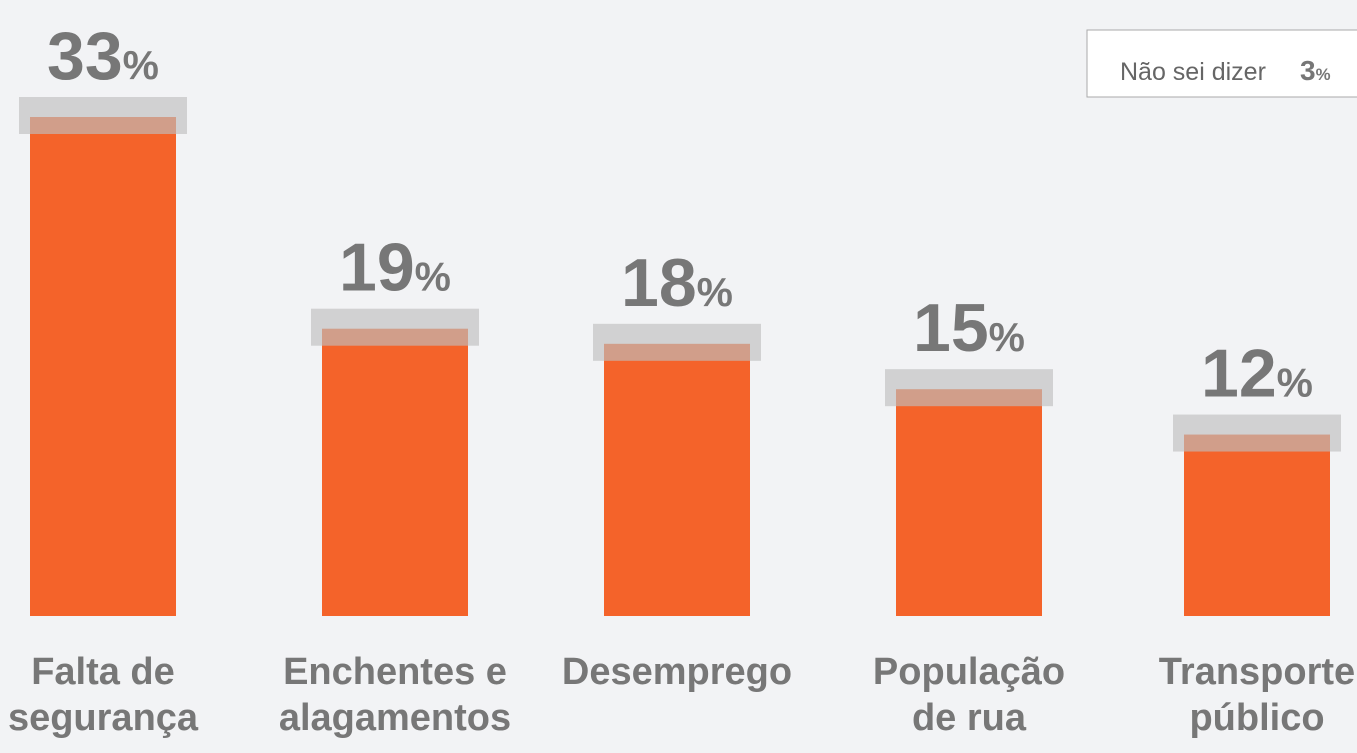  Describe the element at coordinates (1257, 695) in the screenshot. I see `x-tick-label: Transporte público` at that location.